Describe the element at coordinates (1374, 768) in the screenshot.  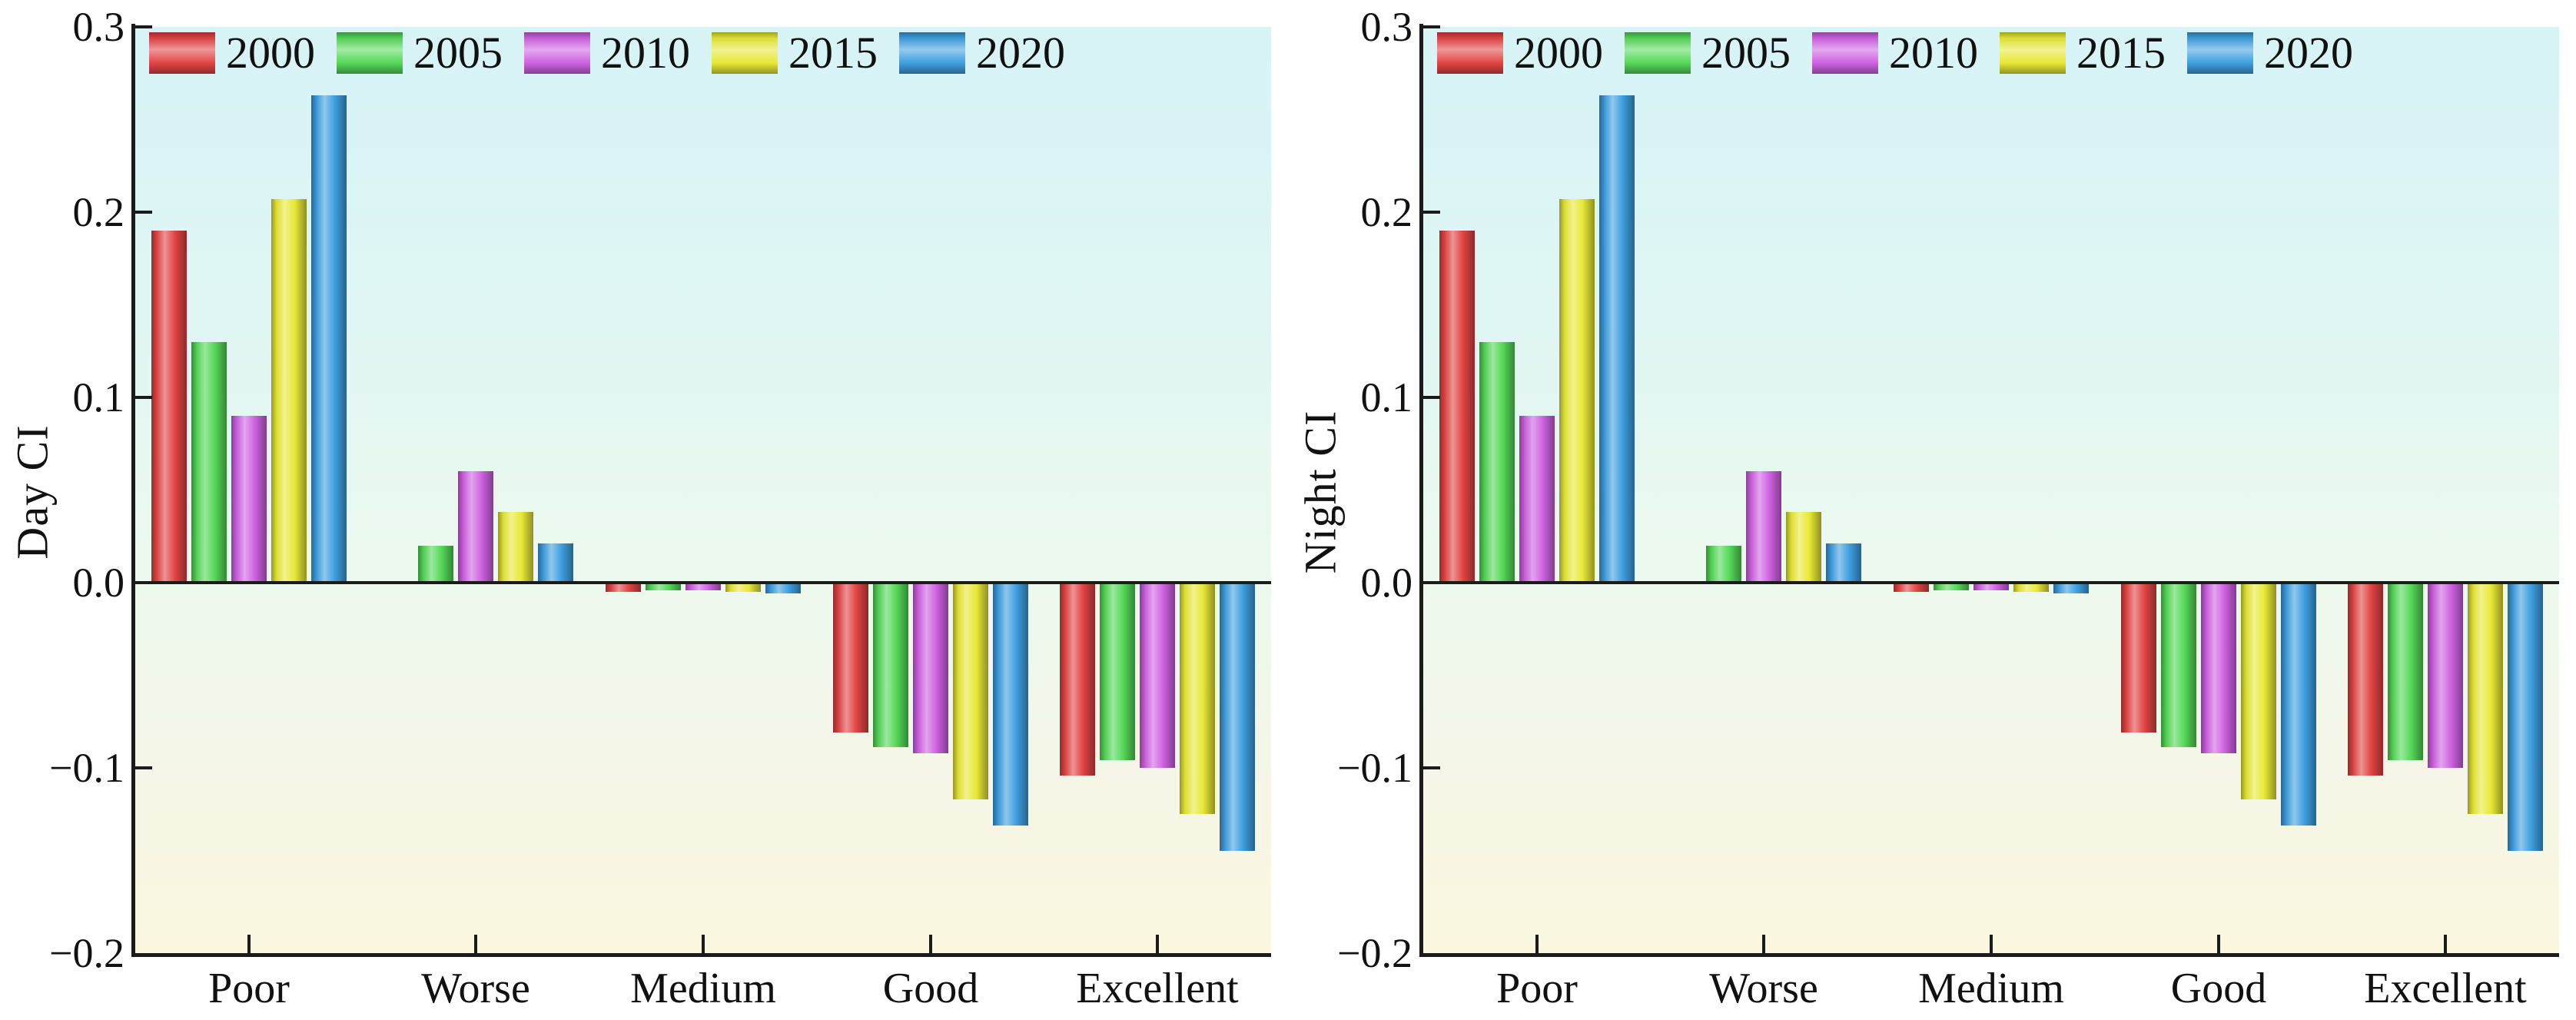
I see `y-tick-label: −0.1` at that location.